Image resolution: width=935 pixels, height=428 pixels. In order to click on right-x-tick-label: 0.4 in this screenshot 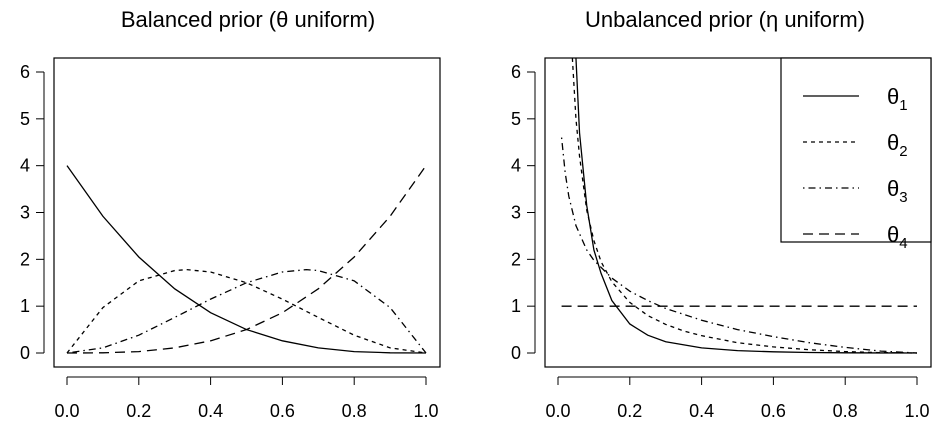, I will do `click(701, 411)`.